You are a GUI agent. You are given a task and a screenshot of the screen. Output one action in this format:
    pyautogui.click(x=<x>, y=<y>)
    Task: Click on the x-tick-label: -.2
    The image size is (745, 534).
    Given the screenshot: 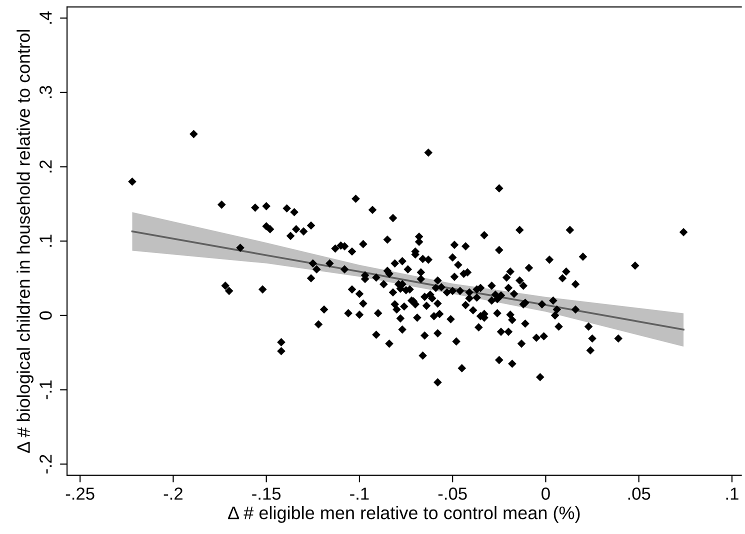 What is the action you would take?
    pyautogui.click(x=173, y=494)
    